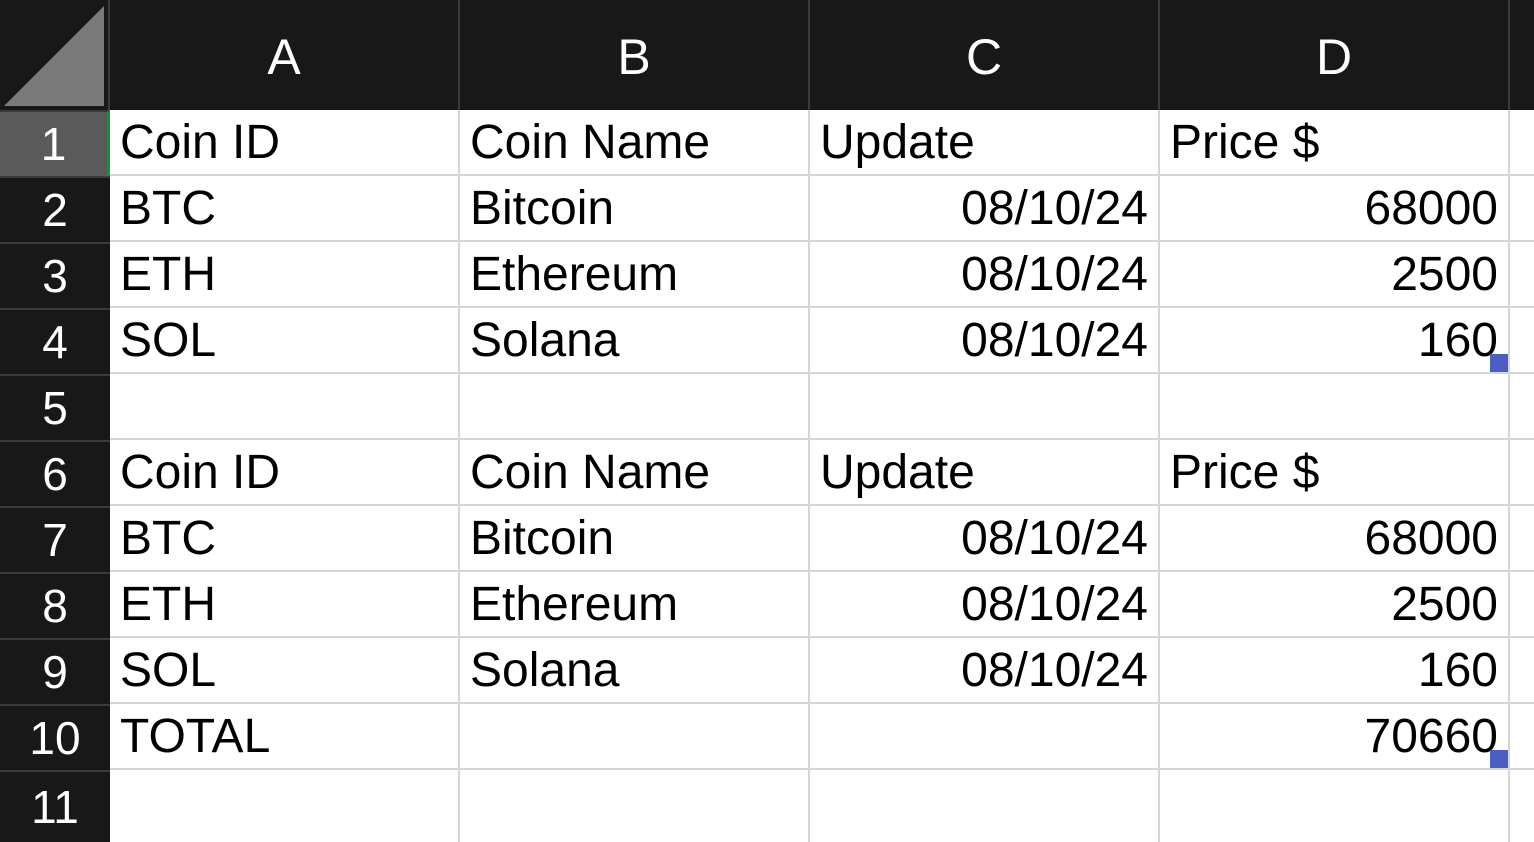  Describe the element at coordinates (985, 209) in the screenshot. I see `cell-c2: 08/10/24` at that location.